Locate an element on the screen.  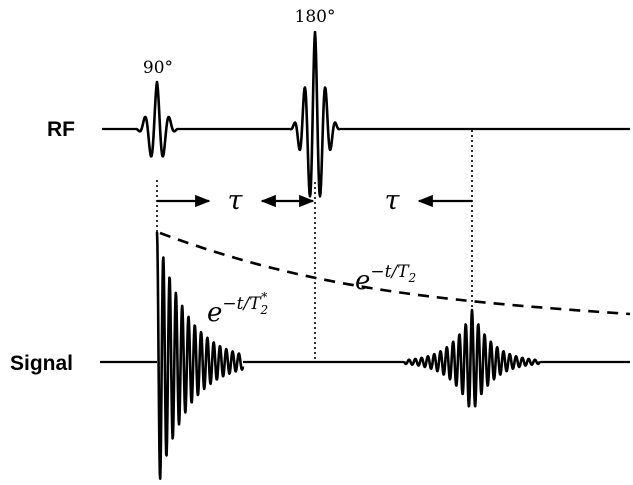
pulse-180-label: 180° is located at coordinates (315, 17).